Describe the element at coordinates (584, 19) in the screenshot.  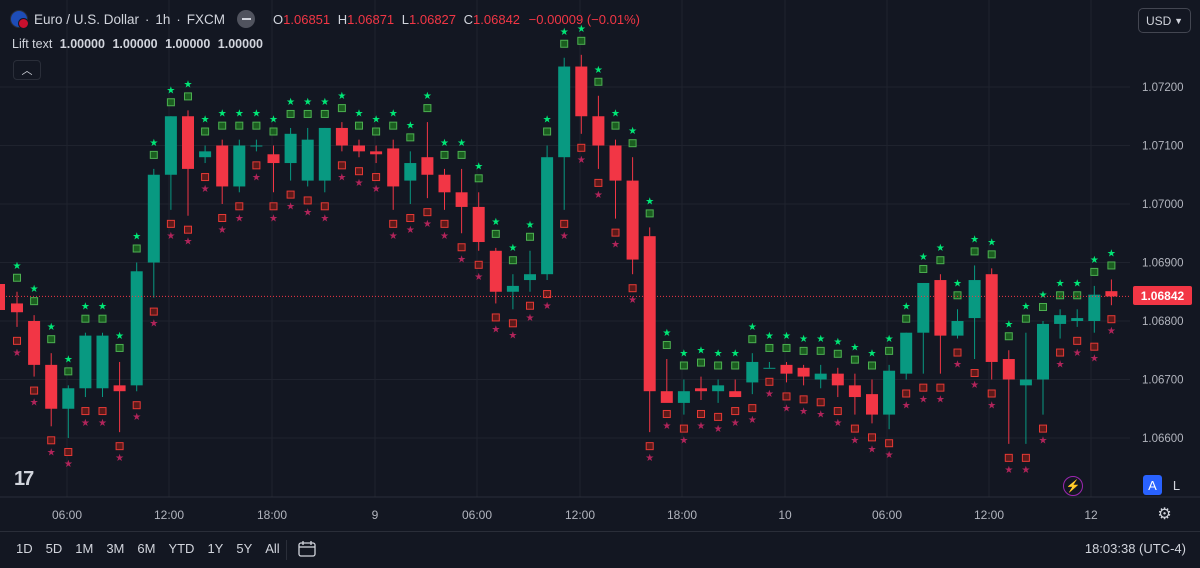
I see `change-value: −0.00009 (−0.01%)` at that location.